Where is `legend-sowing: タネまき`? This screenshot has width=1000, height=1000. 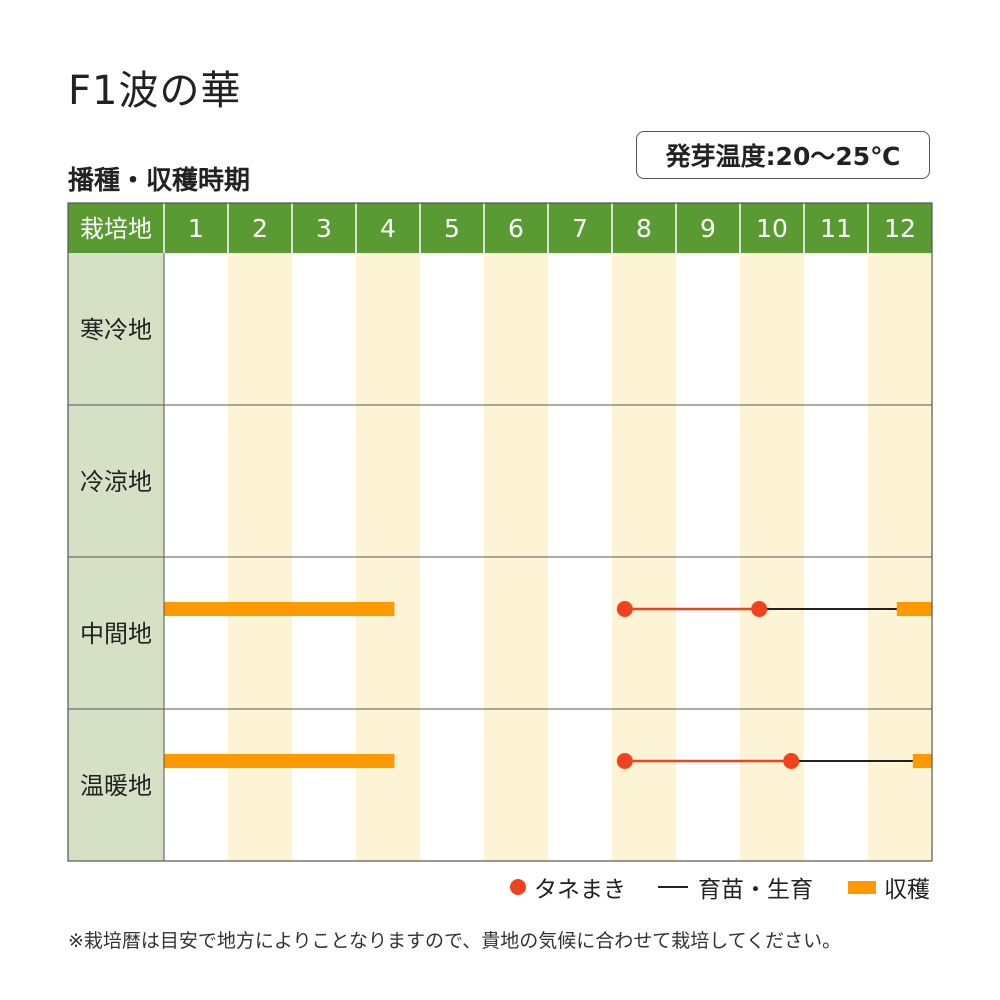 legend-sowing: タネまき is located at coordinates (568, 887).